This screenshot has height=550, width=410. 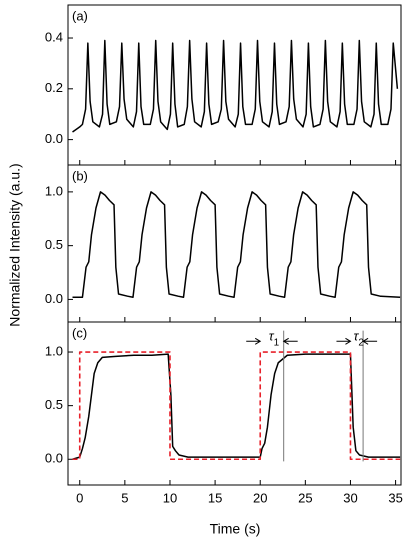 I want to click on x-tick-label: 20, so click(x=260, y=497).